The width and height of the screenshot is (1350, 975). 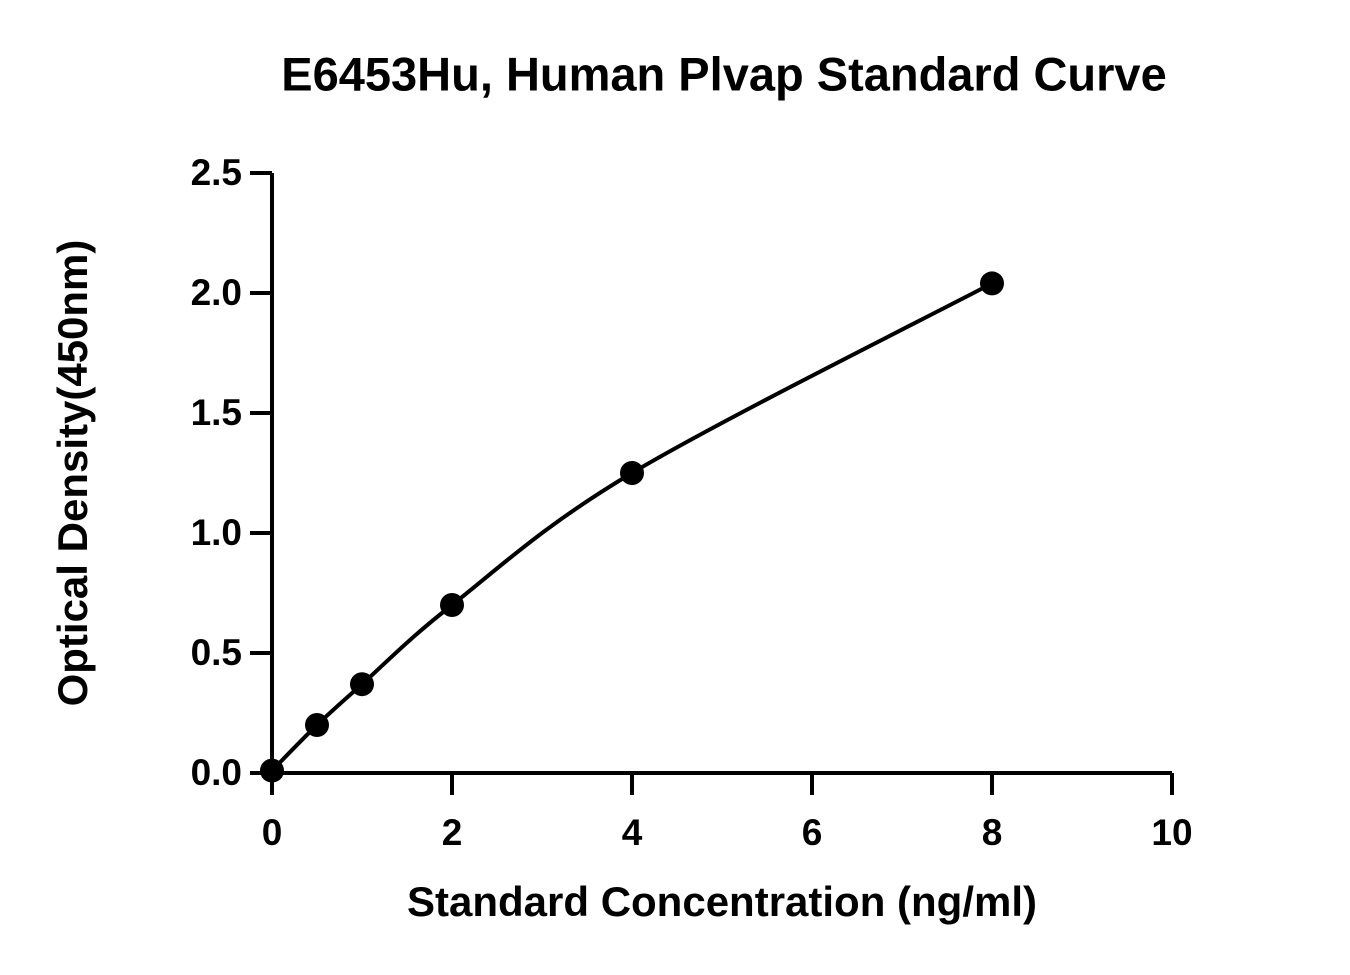 What do you see at coordinates (216, 412) in the screenshot?
I see `y-tick-label: 1.5` at bounding box center [216, 412].